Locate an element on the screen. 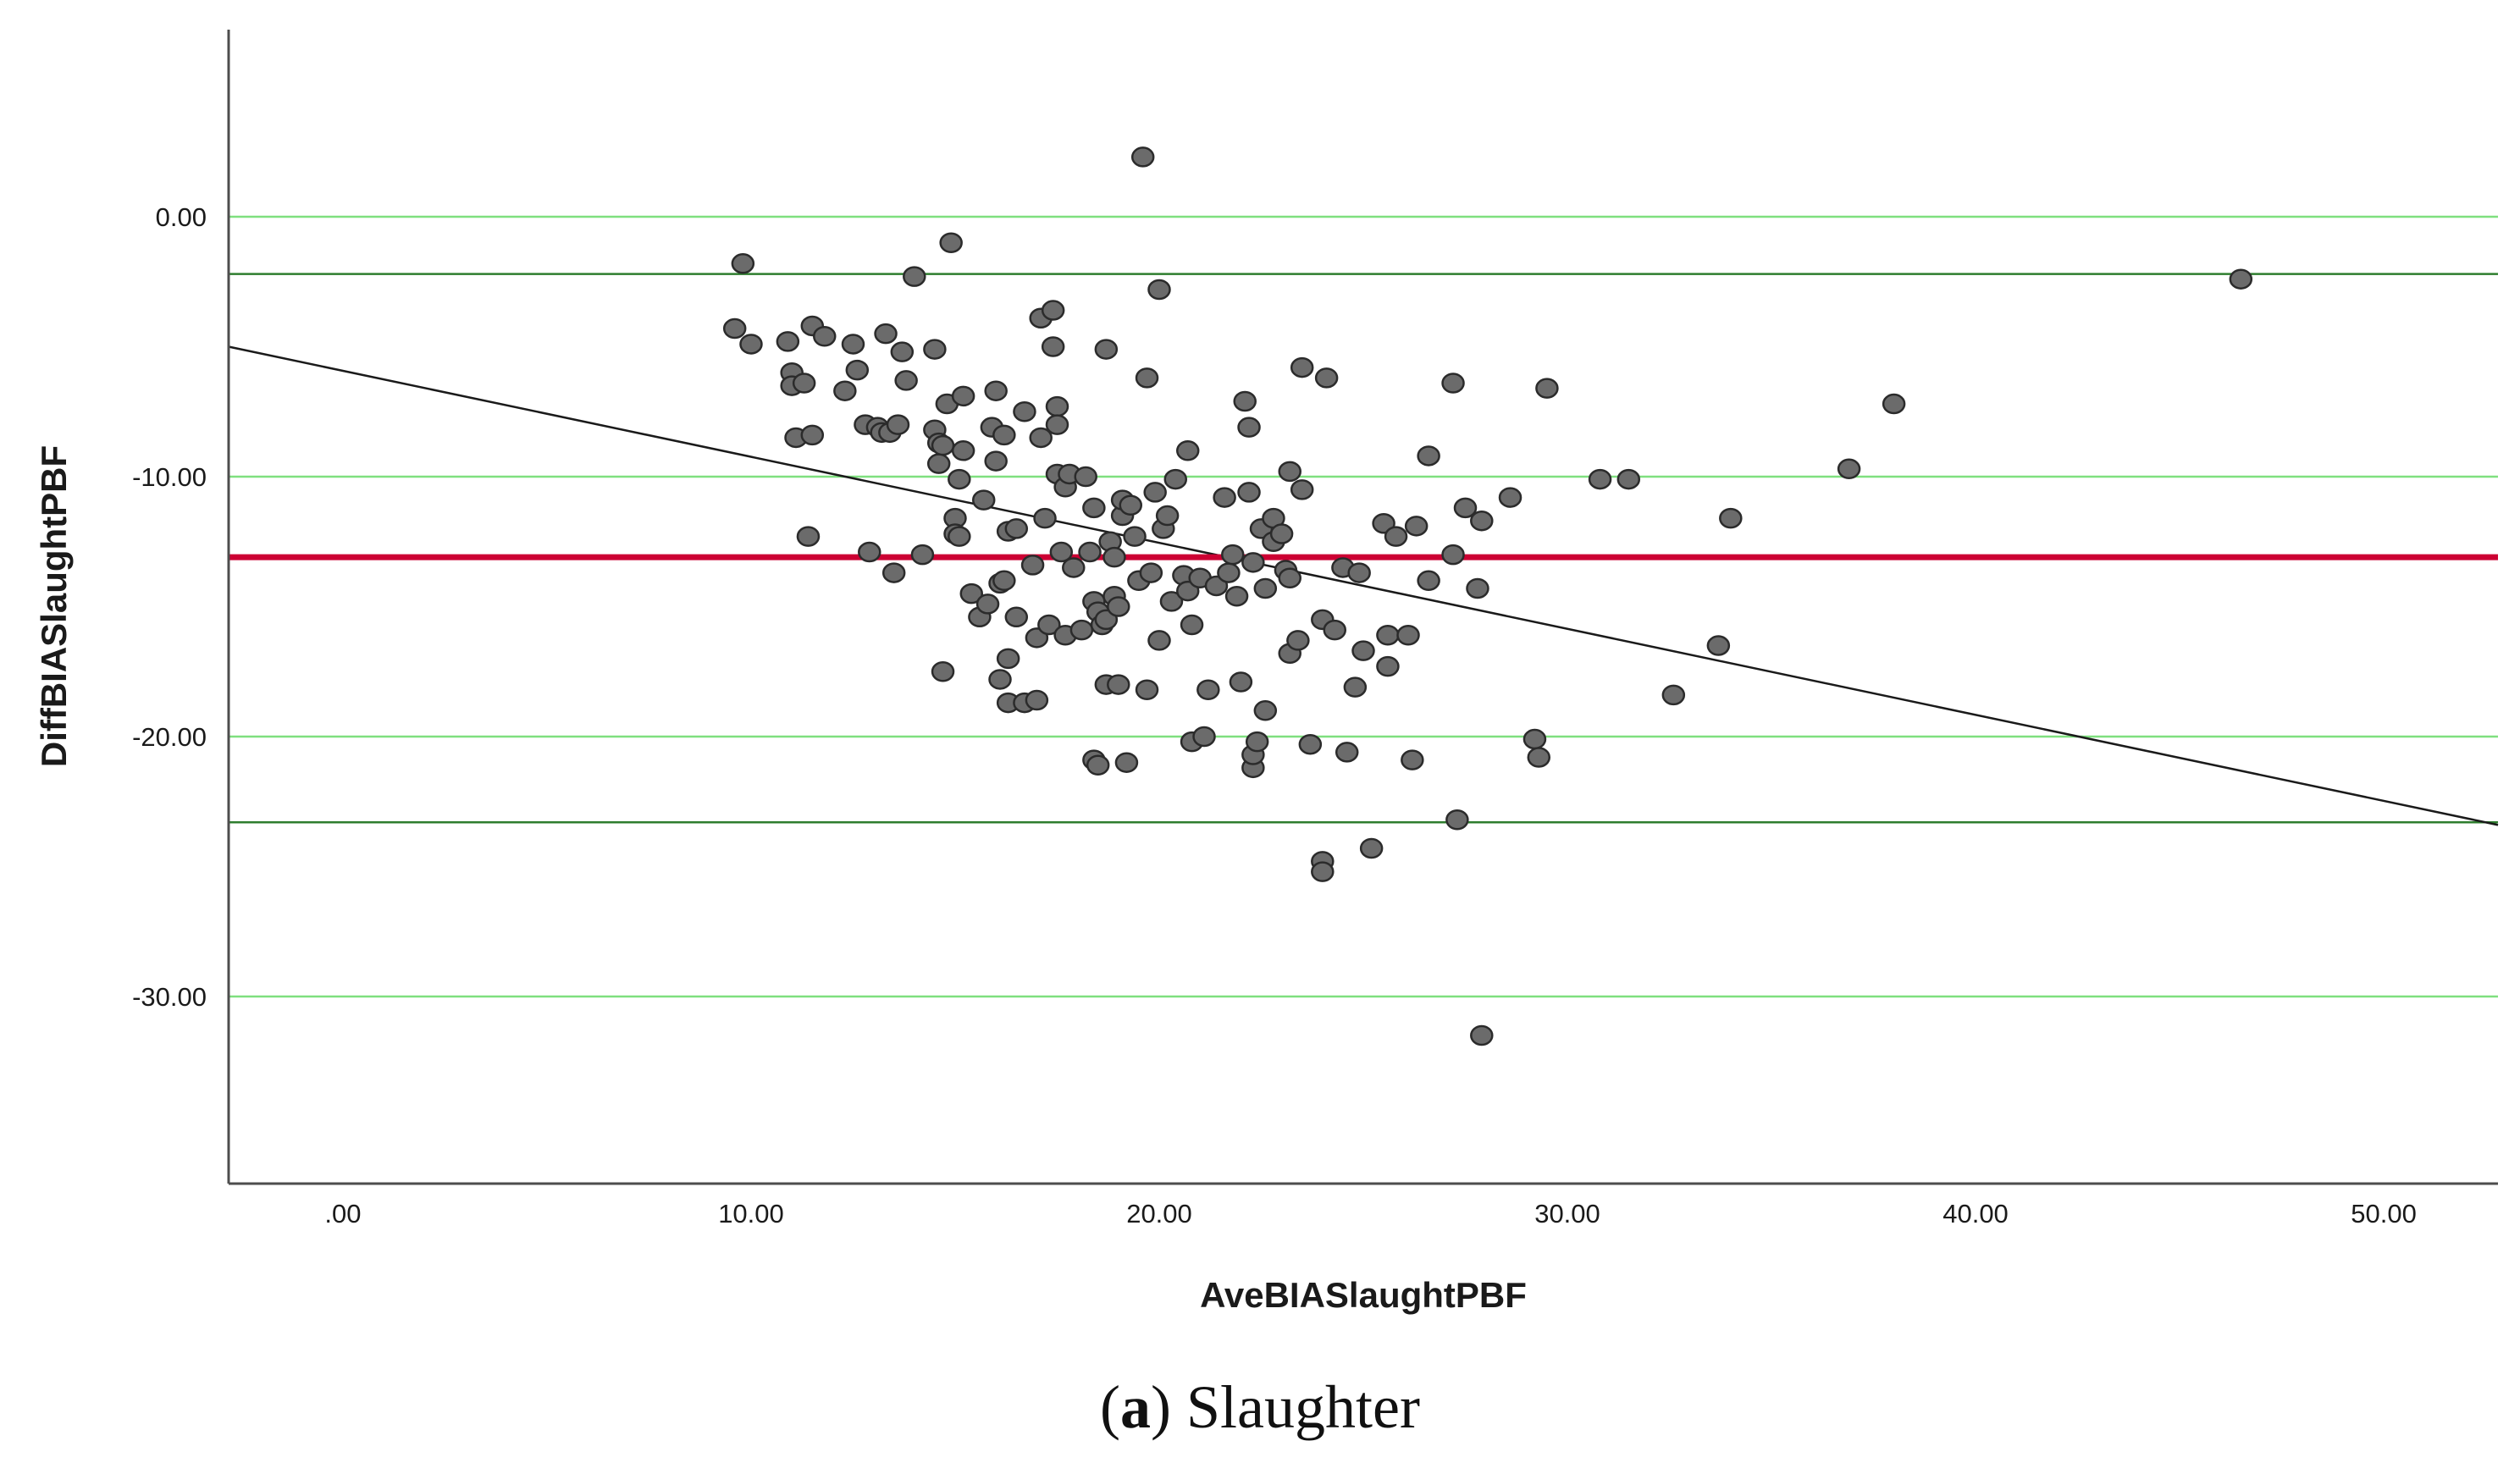  x-axis-title: AveBIASlaughtPBF is located at coordinates (1363, 1295).